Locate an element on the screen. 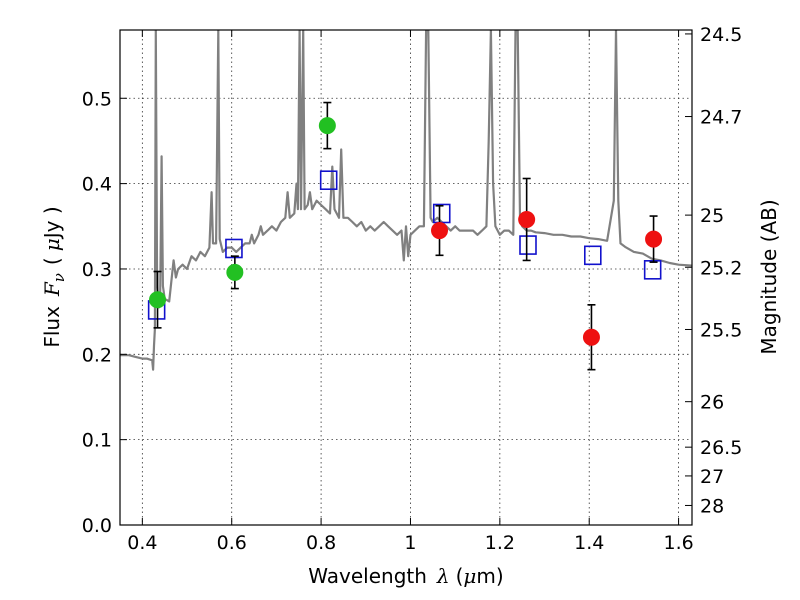 The height and width of the screenshot is (600, 800). y2-tick-label: 27 is located at coordinates (712, 477).